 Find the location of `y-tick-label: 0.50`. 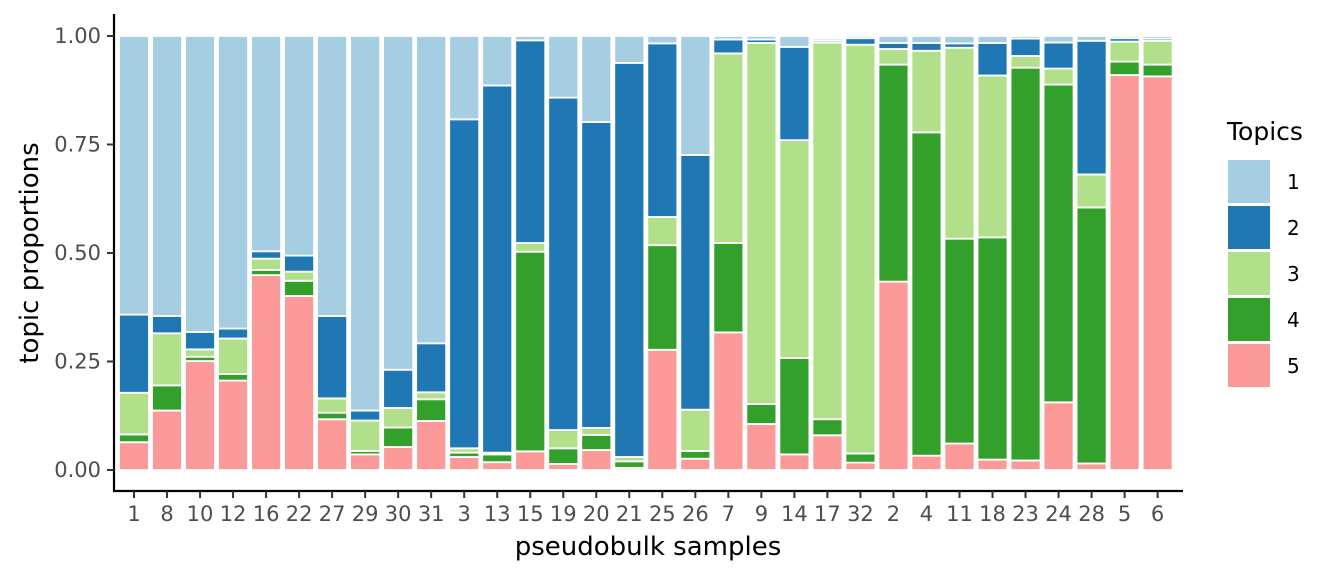

y-tick-label: 0.50 is located at coordinates (77, 253).